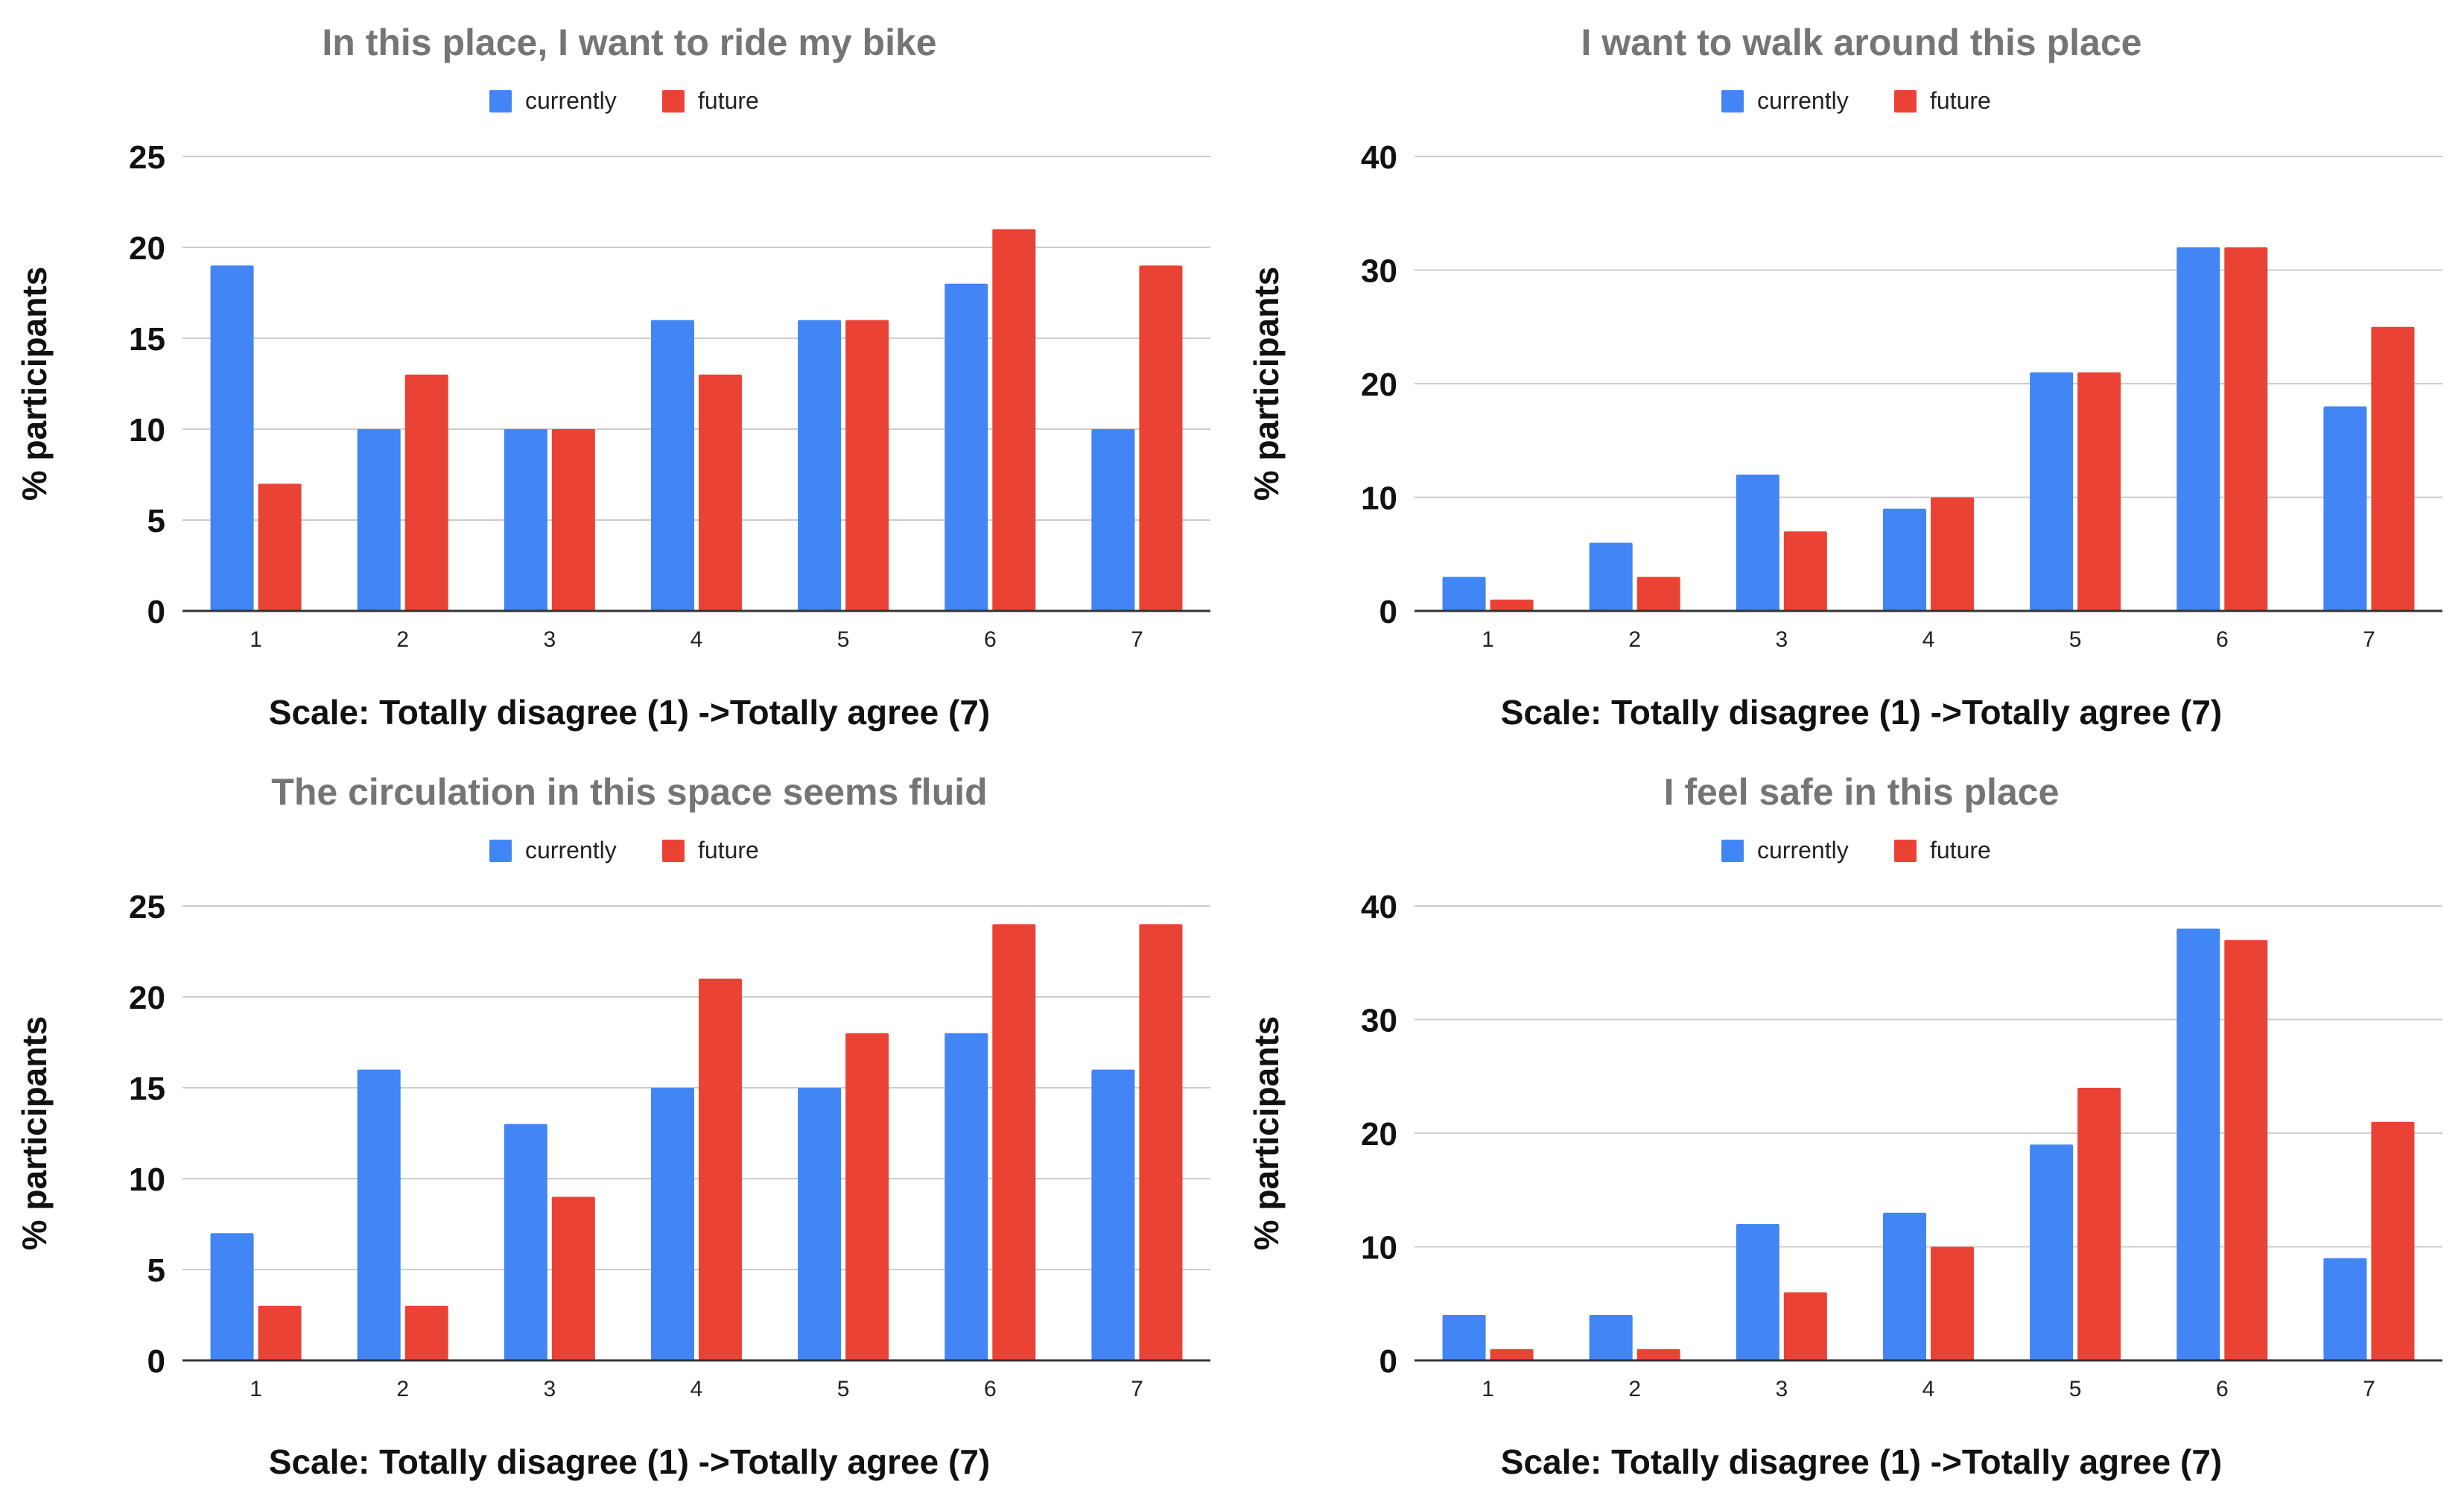  Describe the element at coordinates (1379, 157) in the screenshot. I see `y-tick-label: 40` at that location.